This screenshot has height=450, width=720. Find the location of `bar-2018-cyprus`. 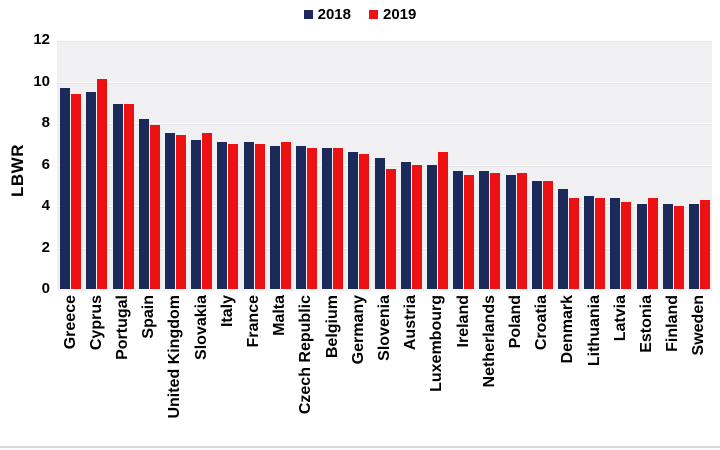

bar-2018-cyprus is located at coordinates (91, 190).